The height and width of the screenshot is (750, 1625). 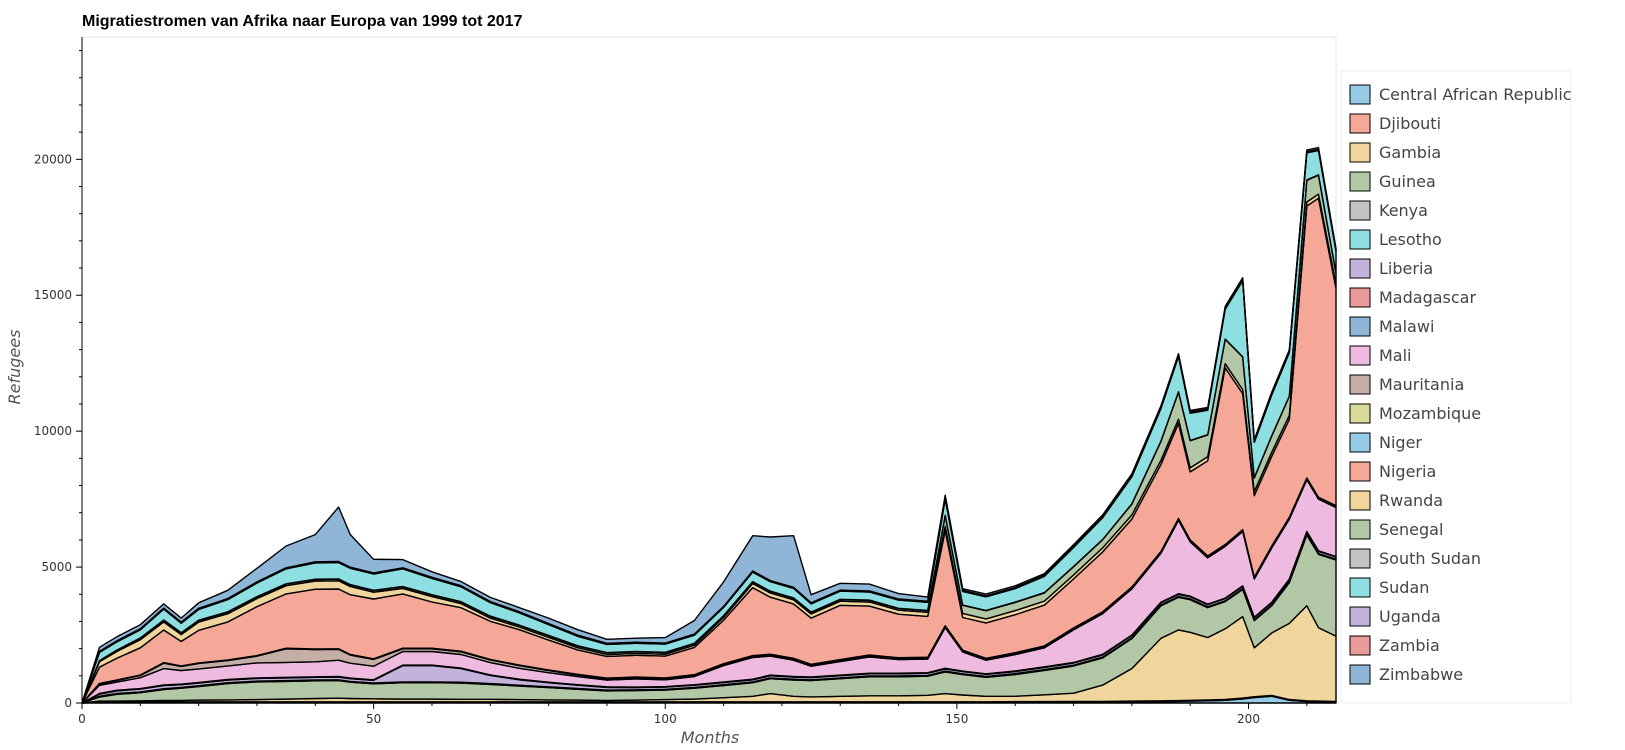 I want to click on legend-item: Djibouti, so click(x=1395, y=123).